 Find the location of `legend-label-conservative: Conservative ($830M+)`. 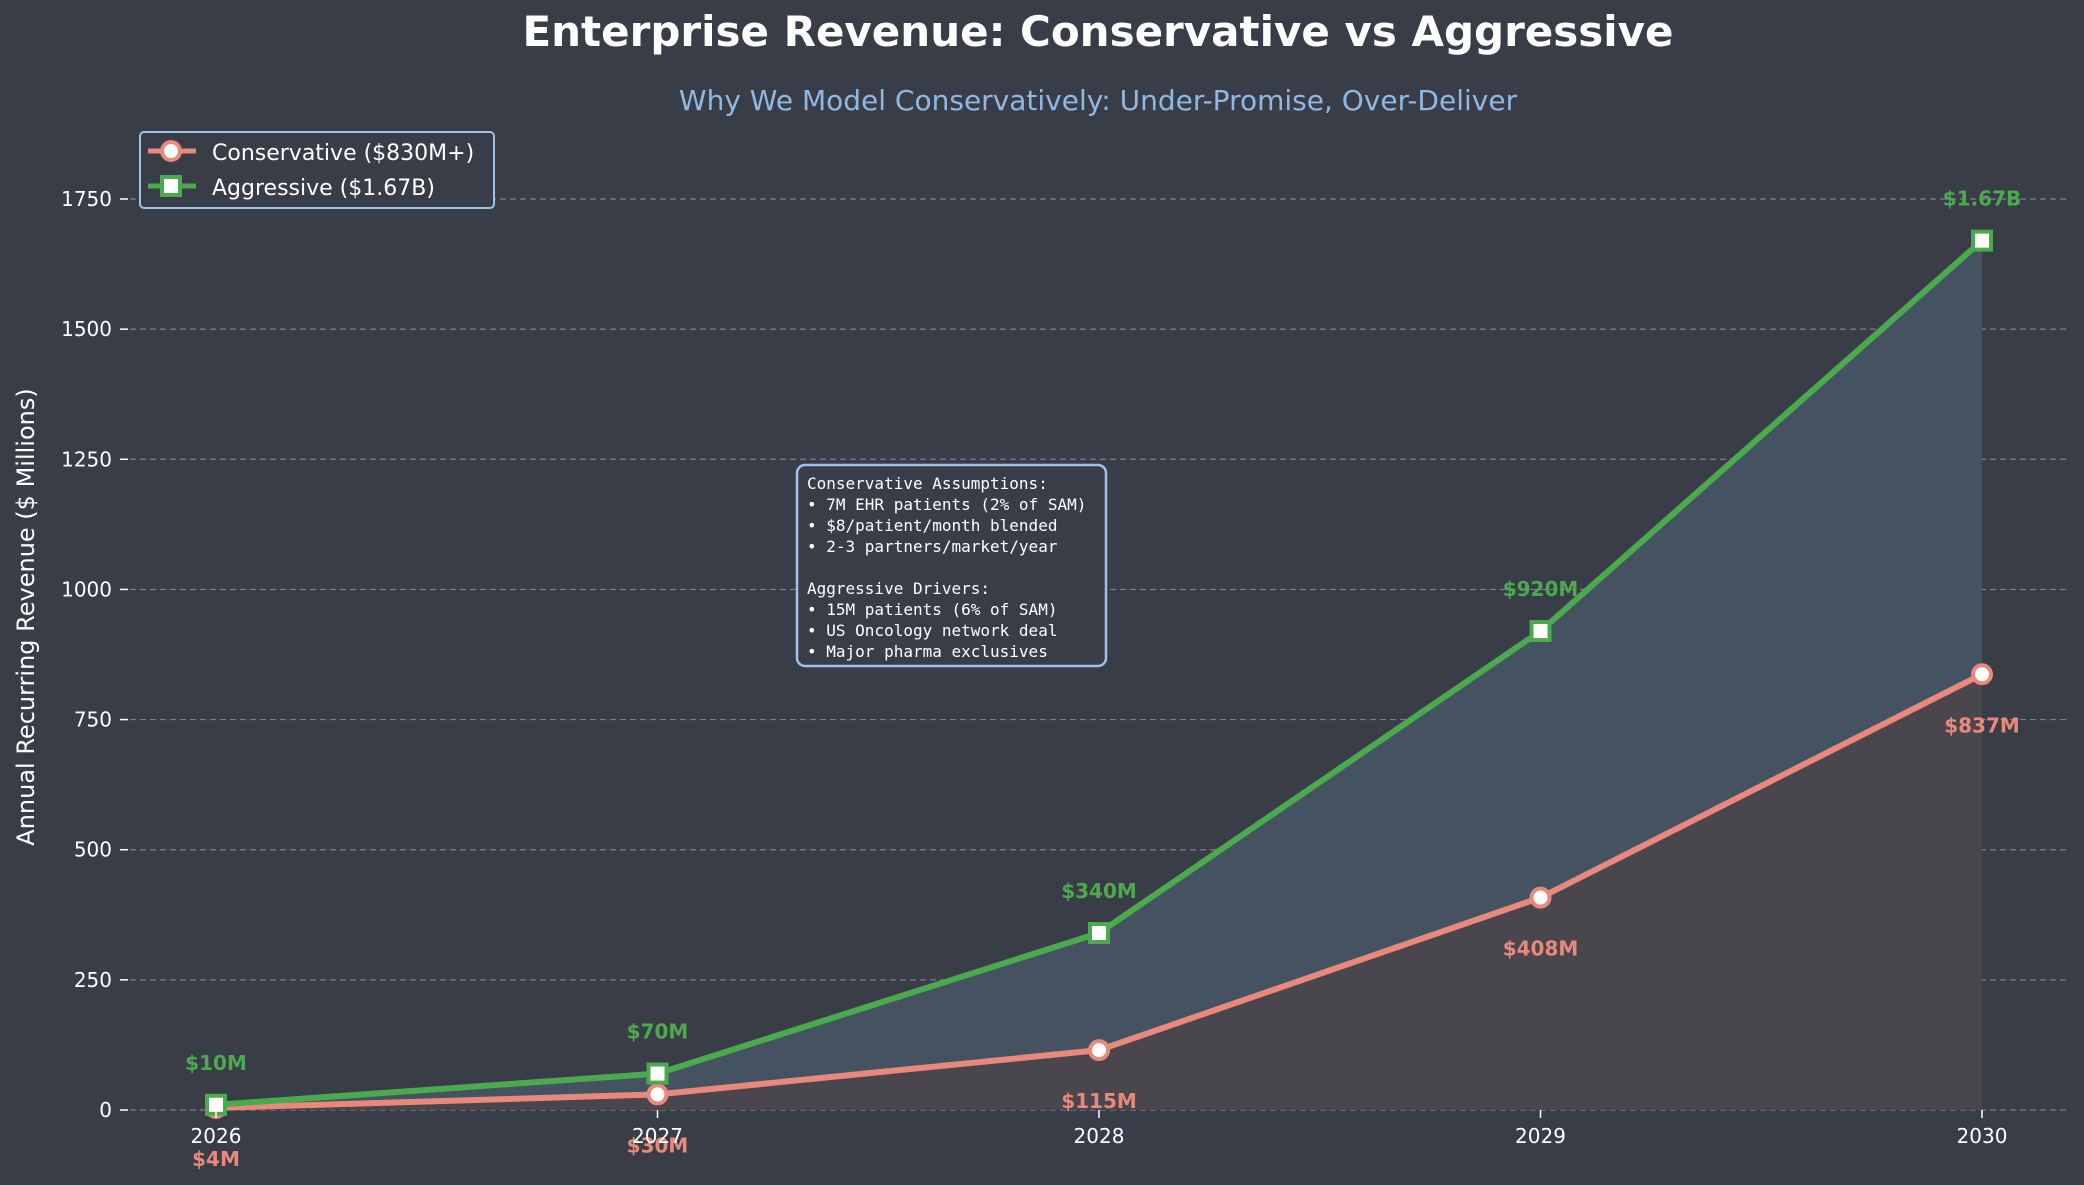

legend-label-conservative: Conservative ($830M+) is located at coordinates (343, 153).